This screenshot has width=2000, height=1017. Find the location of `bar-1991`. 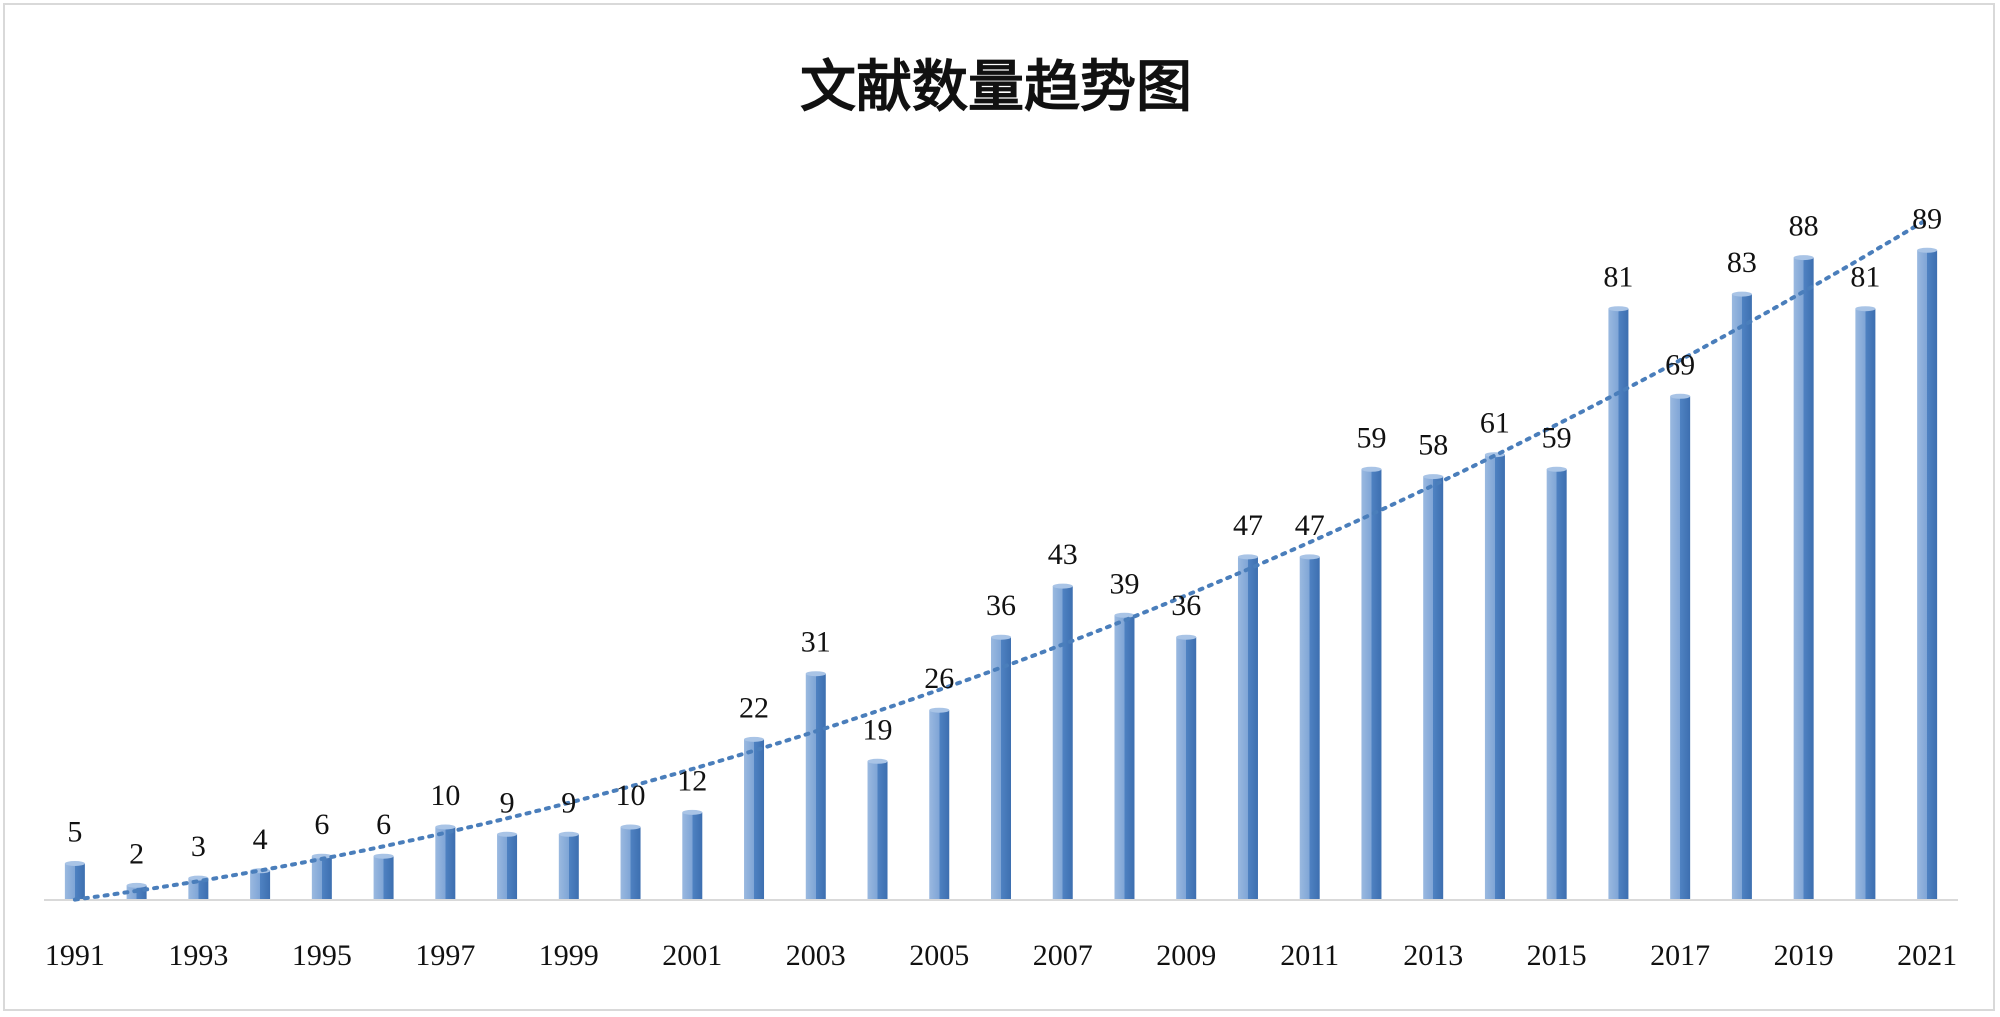

bar-1991 is located at coordinates (74, 880).